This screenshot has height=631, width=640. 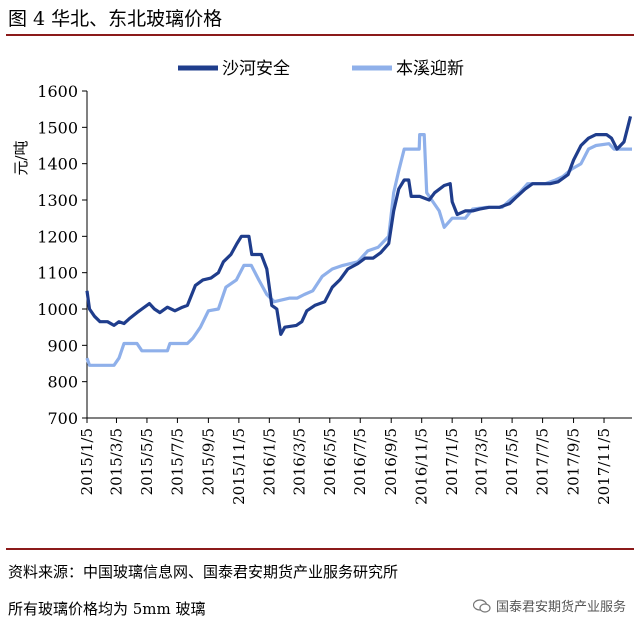 What do you see at coordinates (87, 461) in the screenshot?
I see `x-tick-label: 2015/1/5` at bounding box center [87, 461].